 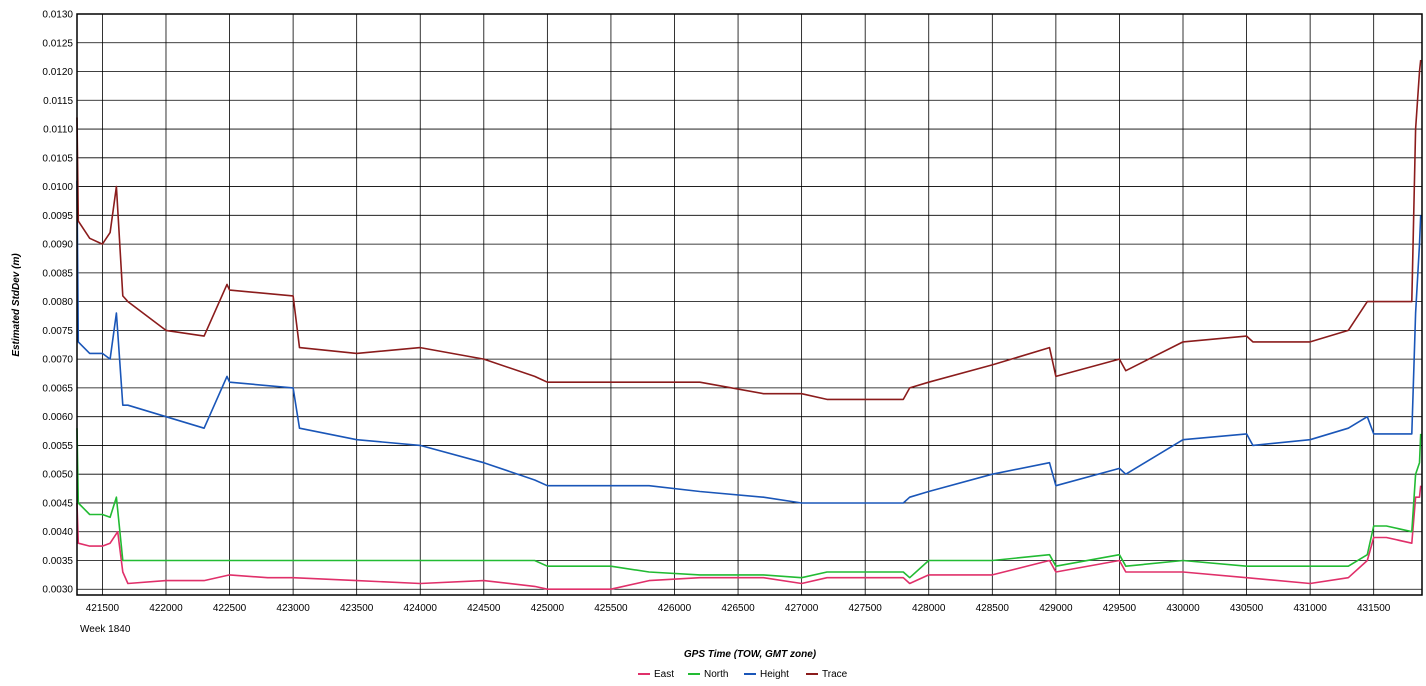 I want to click on x-tick-label: 428000, so click(x=929, y=608).